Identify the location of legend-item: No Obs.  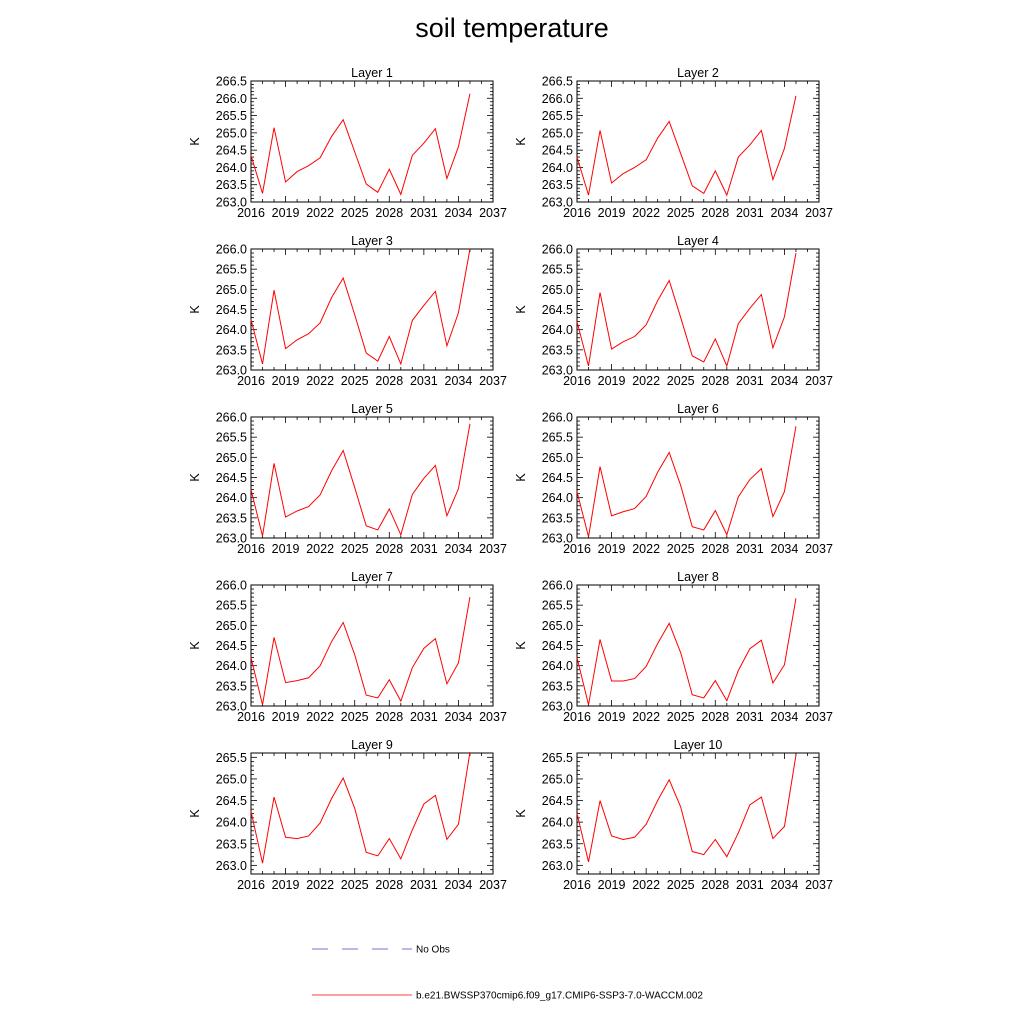
(381, 950).